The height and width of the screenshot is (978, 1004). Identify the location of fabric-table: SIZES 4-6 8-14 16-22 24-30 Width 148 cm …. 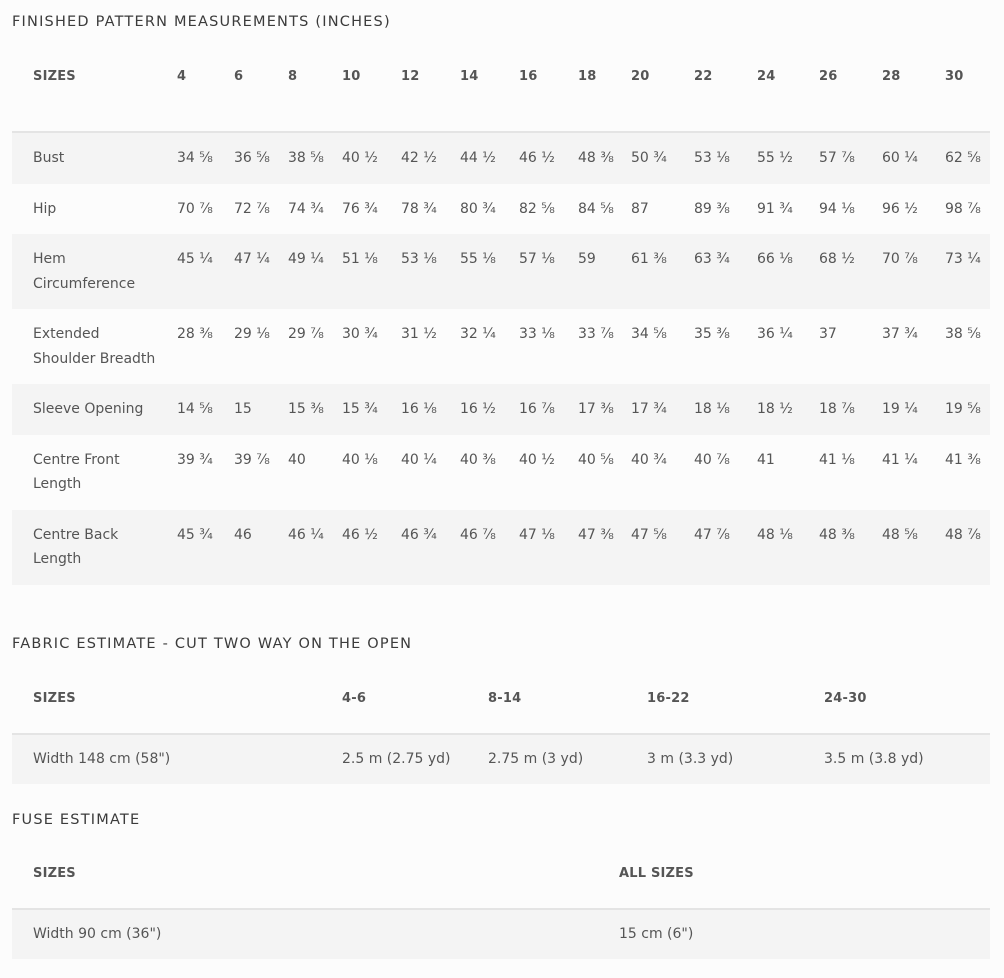
(501, 724).